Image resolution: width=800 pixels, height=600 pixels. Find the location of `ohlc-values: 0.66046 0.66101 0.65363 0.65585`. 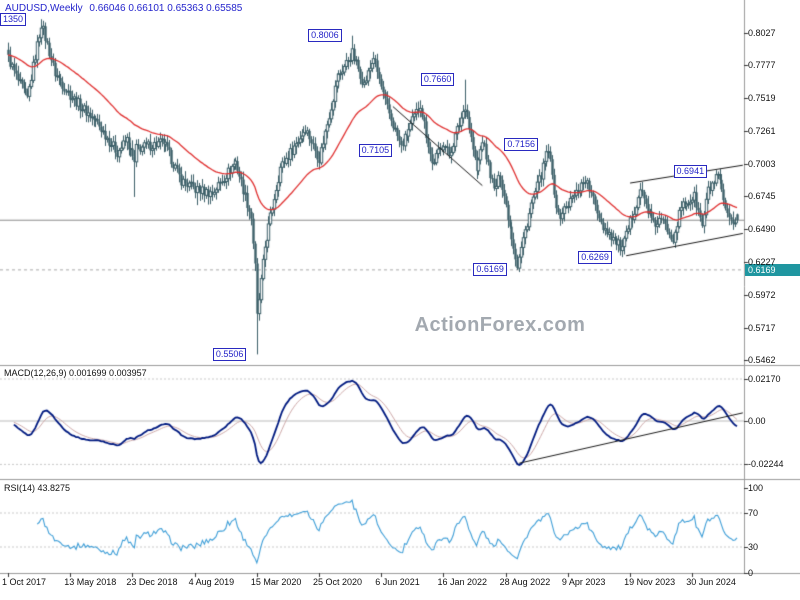

ohlc-values: 0.66046 0.66101 0.65363 0.65585 is located at coordinates (166, 8).